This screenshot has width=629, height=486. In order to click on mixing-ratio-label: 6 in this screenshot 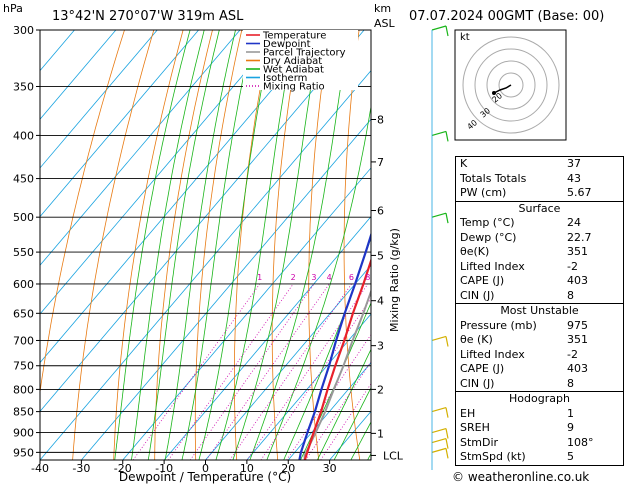, I will do `click(351, 277)`.